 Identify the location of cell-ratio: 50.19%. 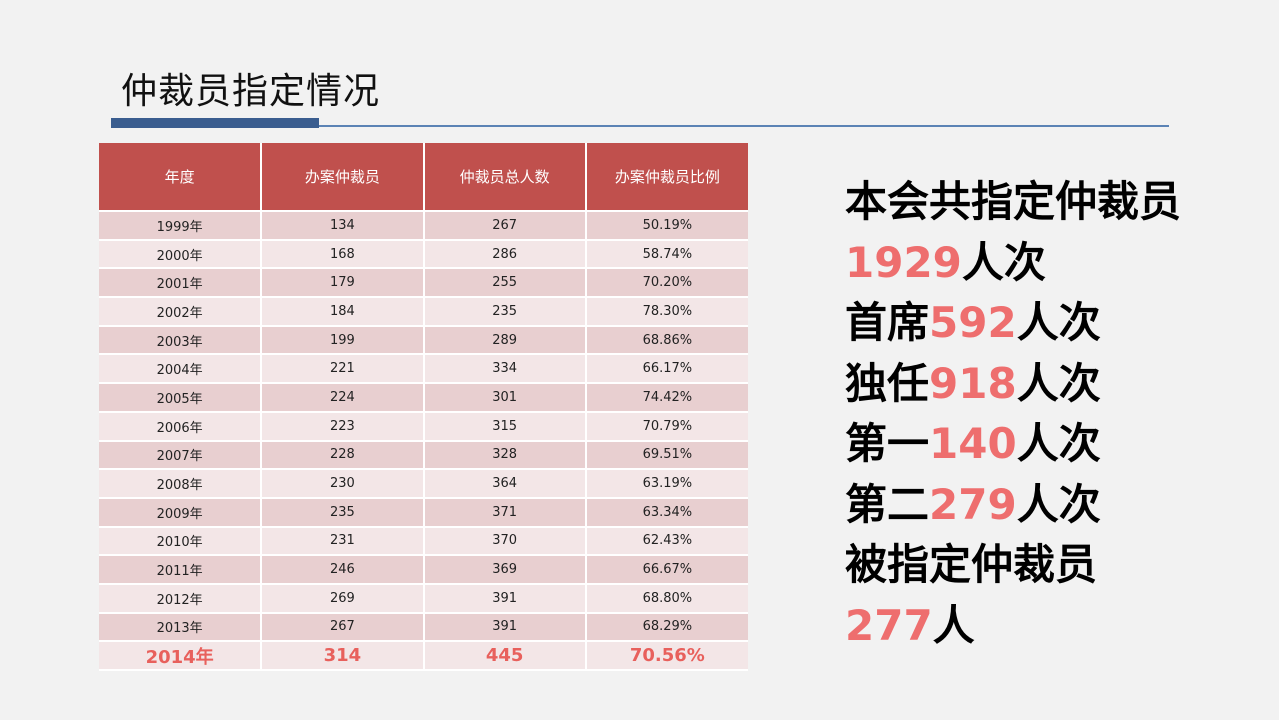
(666, 226).